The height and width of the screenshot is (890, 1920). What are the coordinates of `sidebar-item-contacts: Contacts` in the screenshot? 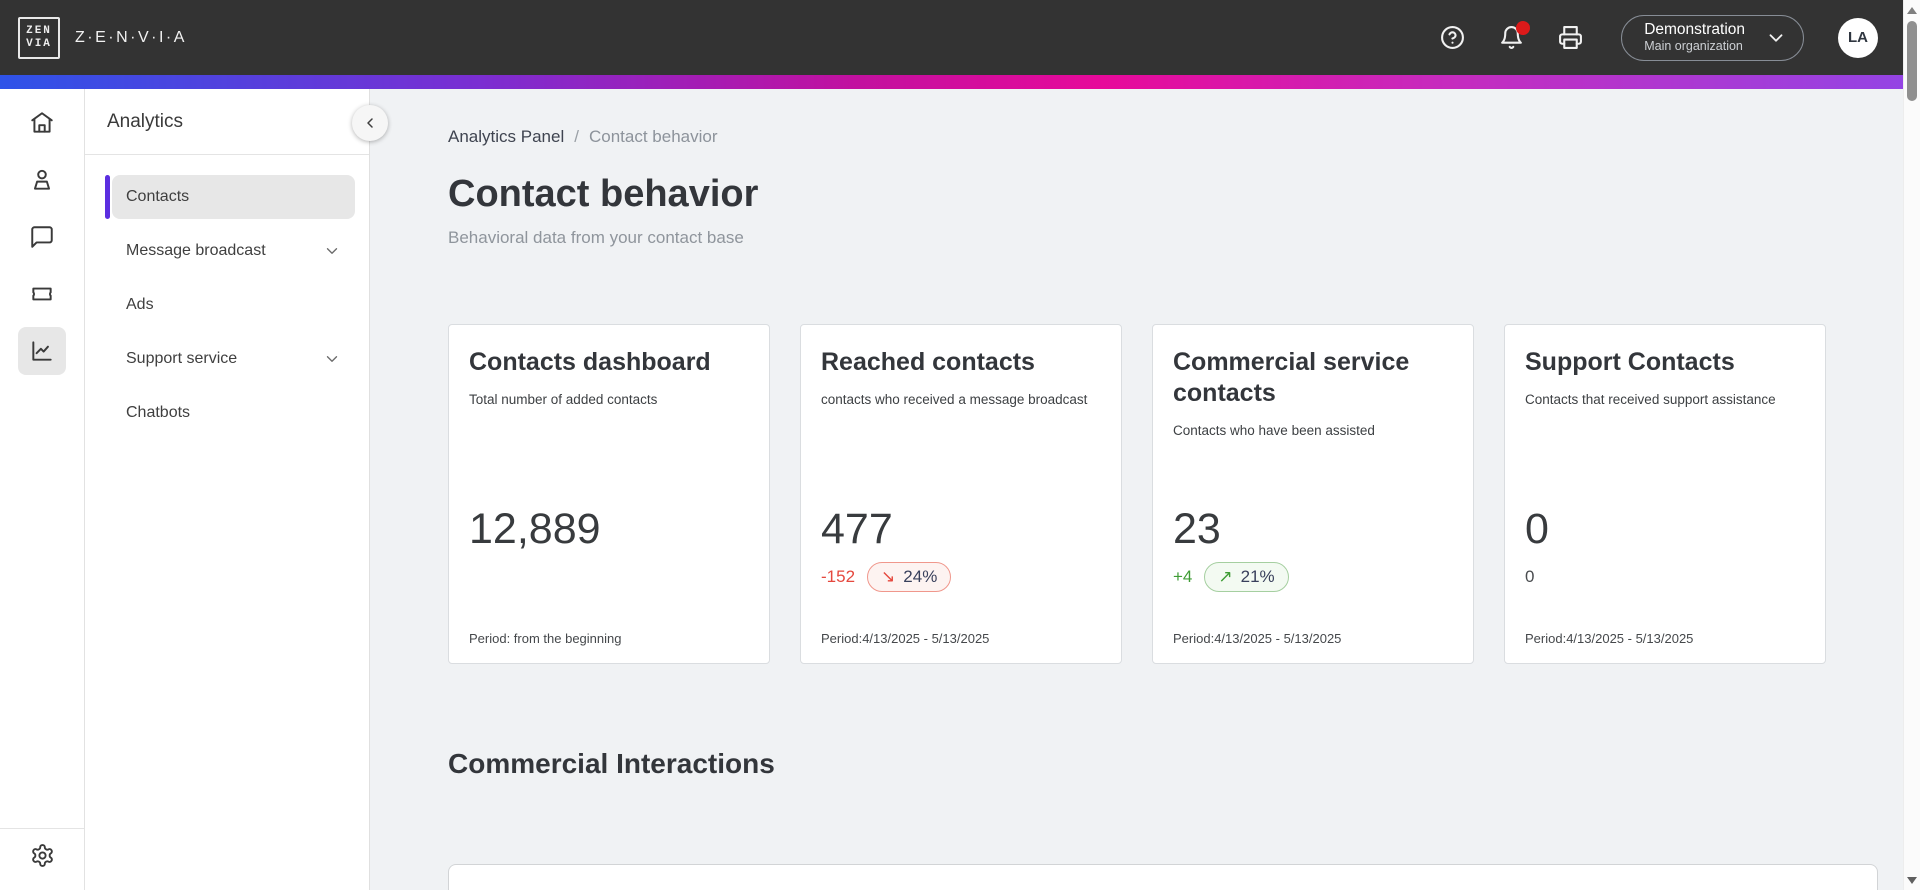 It's located at (230, 197).